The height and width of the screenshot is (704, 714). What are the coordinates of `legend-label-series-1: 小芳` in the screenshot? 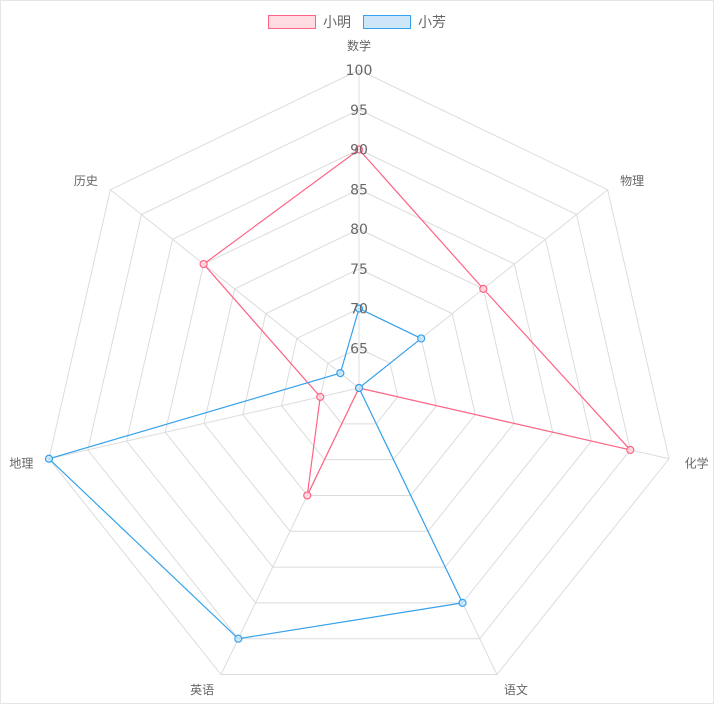 It's located at (432, 23).